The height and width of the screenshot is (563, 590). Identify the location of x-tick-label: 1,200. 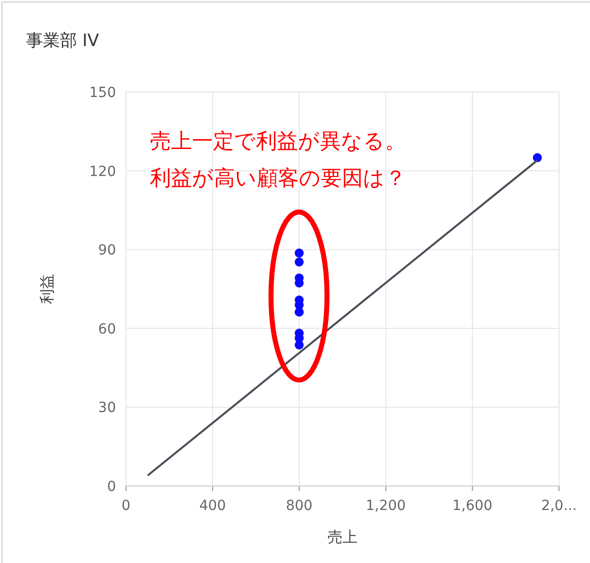
(386, 506).